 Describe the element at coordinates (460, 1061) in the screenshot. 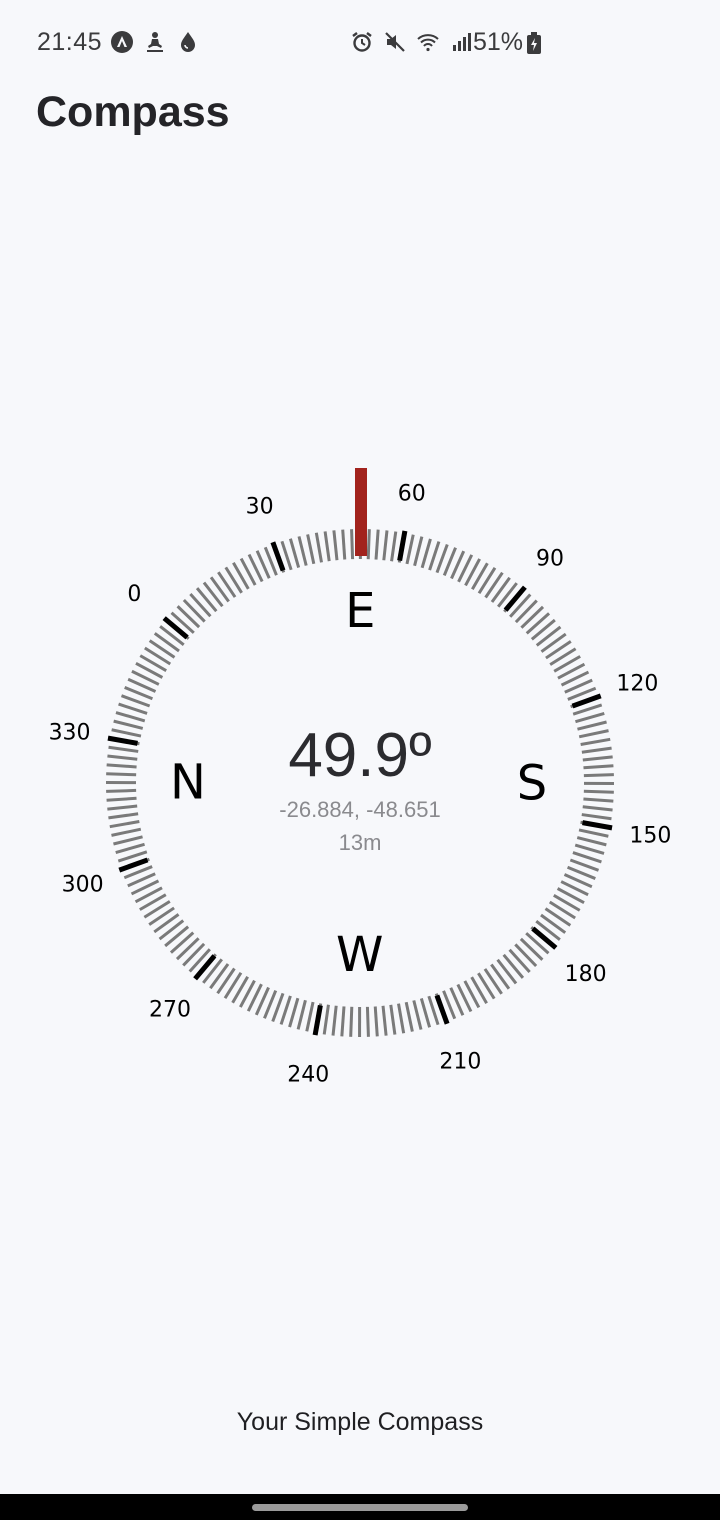

I see `degree-label: 210` at that location.